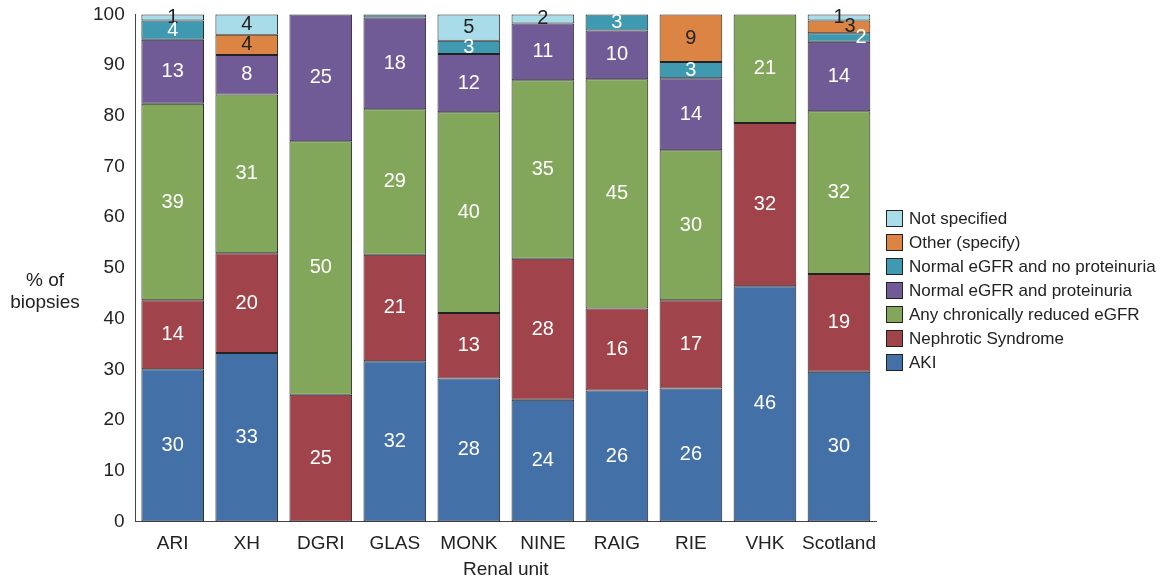 Image resolution: width=1173 pixels, height=581 pixels. What do you see at coordinates (469, 543) in the screenshot?
I see `x-tick-label: MONK` at bounding box center [469, 543].